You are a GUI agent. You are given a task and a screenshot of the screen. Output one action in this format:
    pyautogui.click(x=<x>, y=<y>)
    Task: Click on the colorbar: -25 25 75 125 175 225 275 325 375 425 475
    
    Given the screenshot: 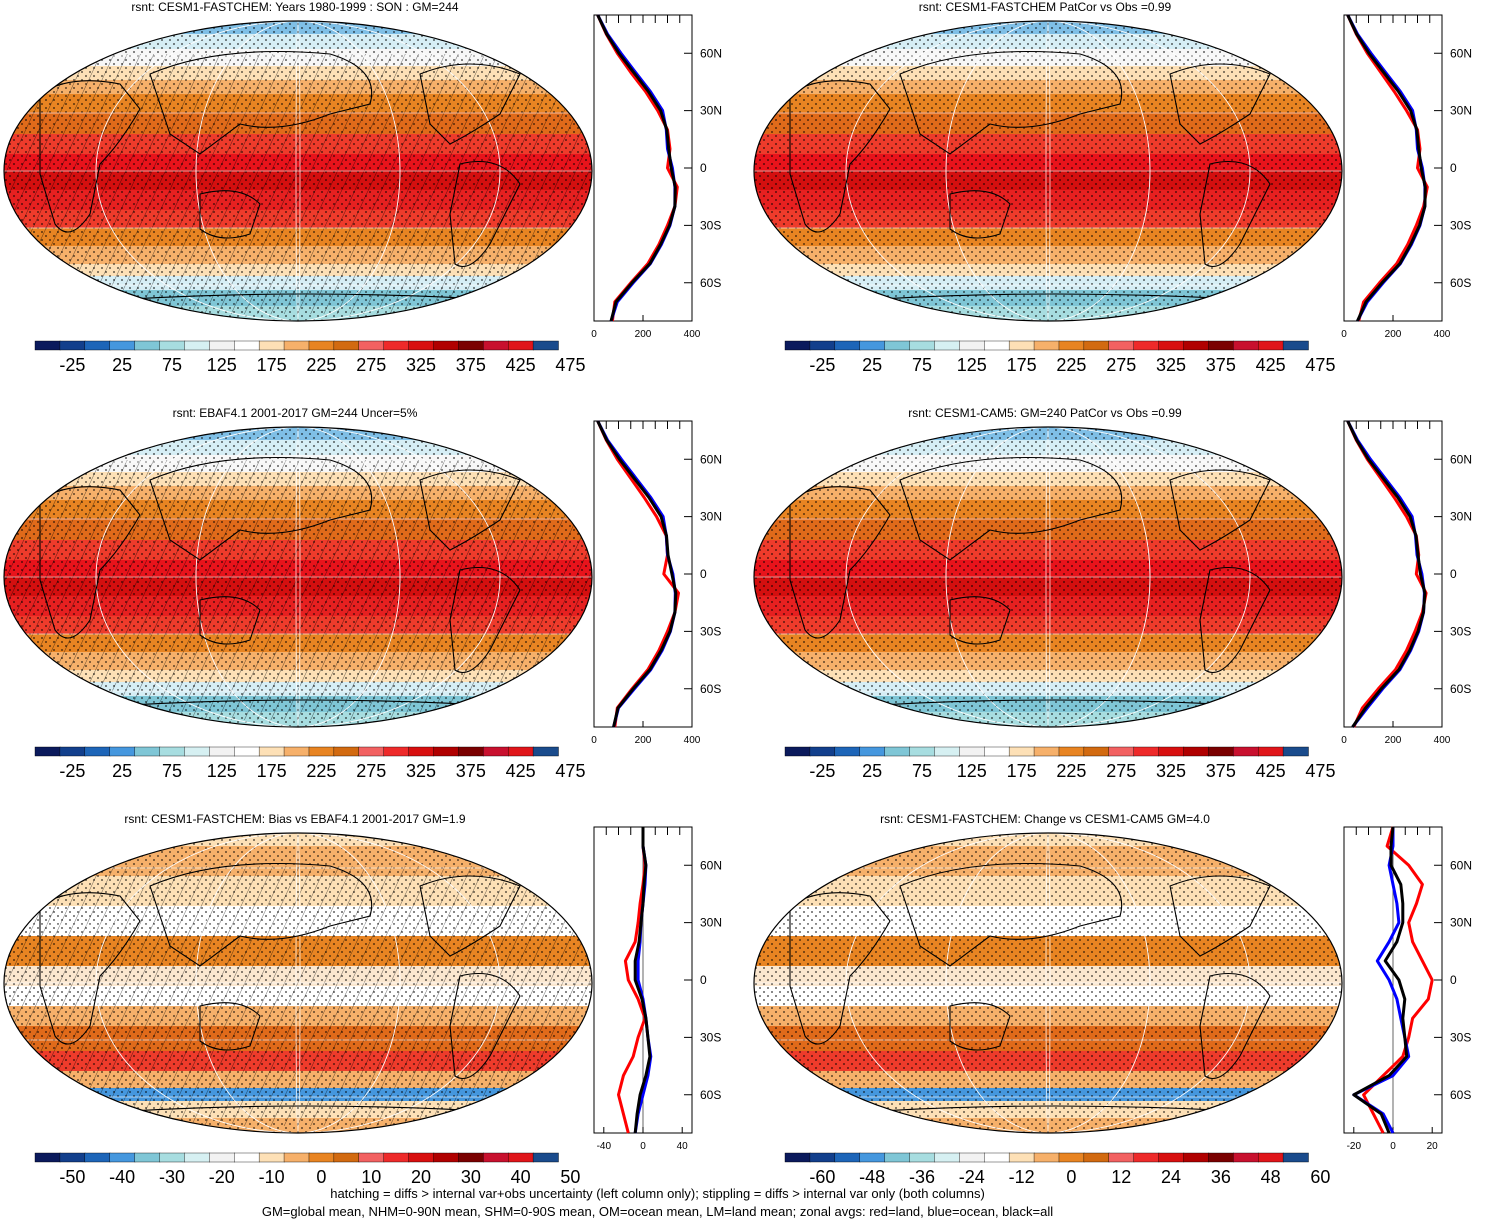 What is the action you would take?
    pyautogui.click(x=309, y=763)
    